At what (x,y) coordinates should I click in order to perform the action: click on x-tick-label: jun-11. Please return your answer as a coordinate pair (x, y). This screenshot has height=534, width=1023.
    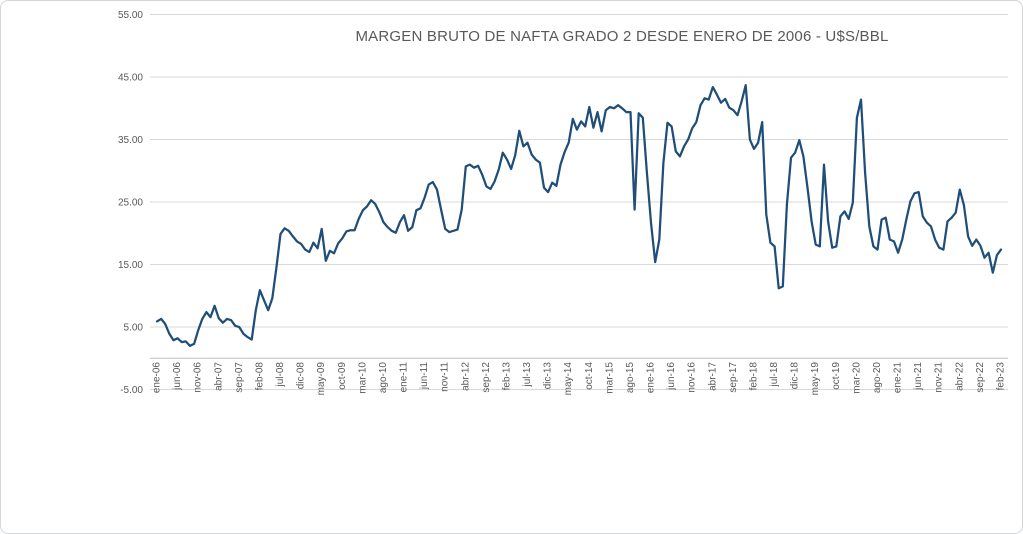
    Looking at the image, I should click on (424, 376).